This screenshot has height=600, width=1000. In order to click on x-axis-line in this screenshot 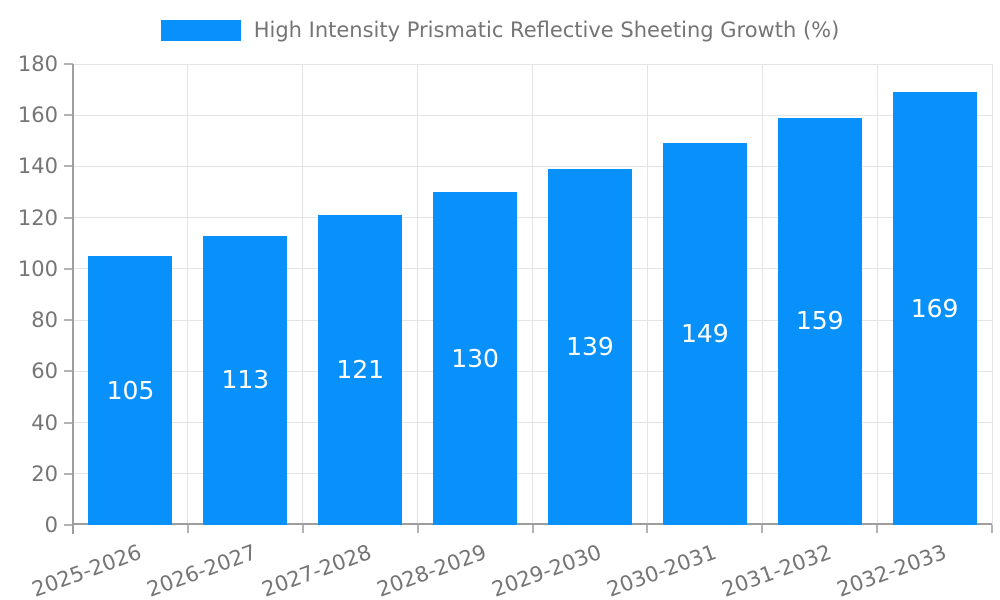, I will do `click(532, 524)`.